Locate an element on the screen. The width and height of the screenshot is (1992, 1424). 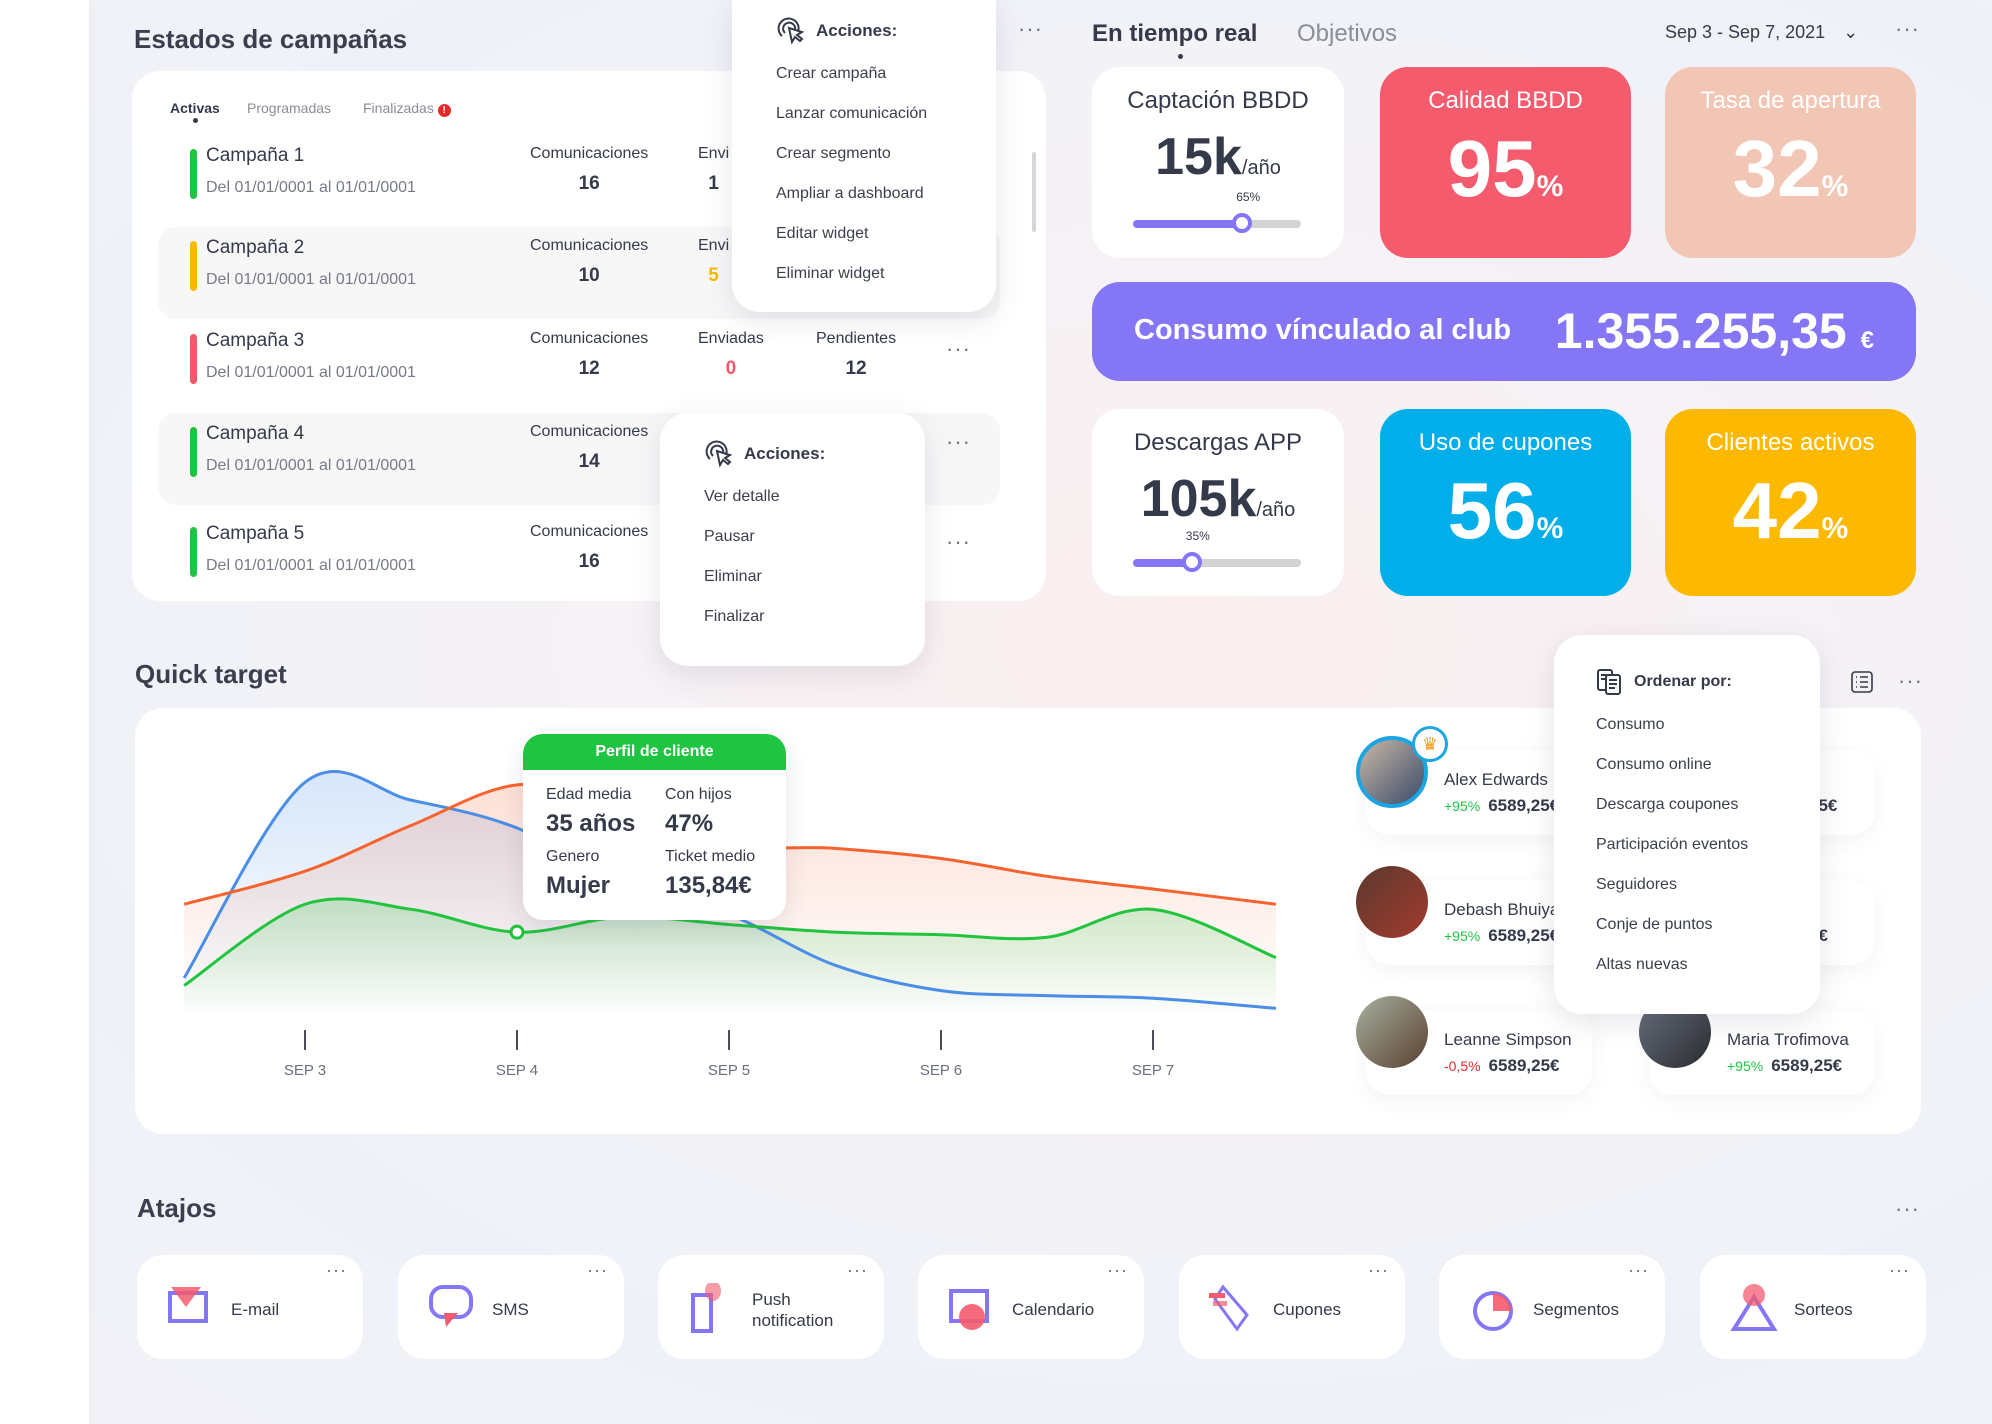
customer-amount: 6589,25€ is located at coordinates (1807, 1065).